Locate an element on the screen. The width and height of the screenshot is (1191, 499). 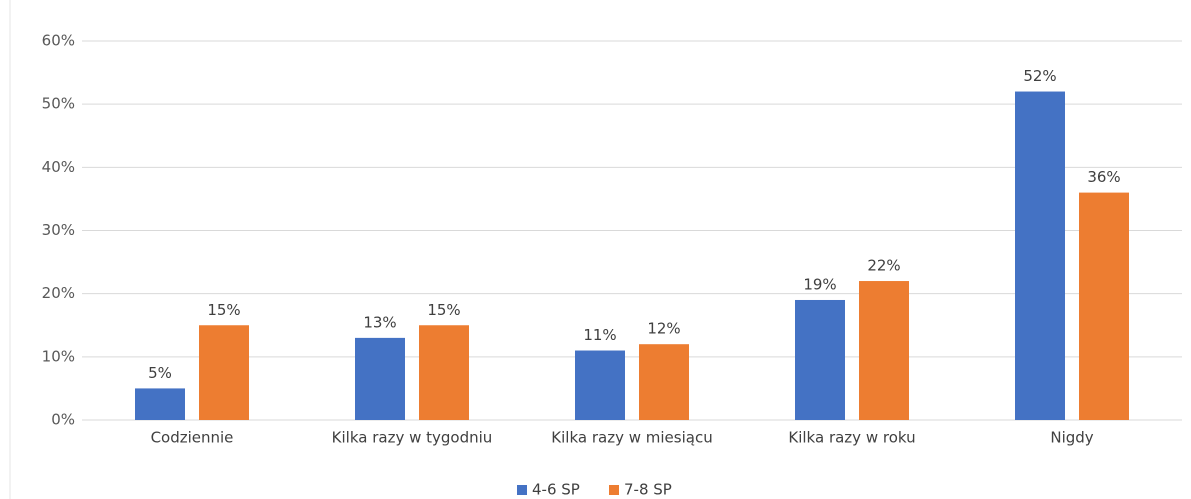
legend-label: 4-6 SP is located at coordinates (556, 490).